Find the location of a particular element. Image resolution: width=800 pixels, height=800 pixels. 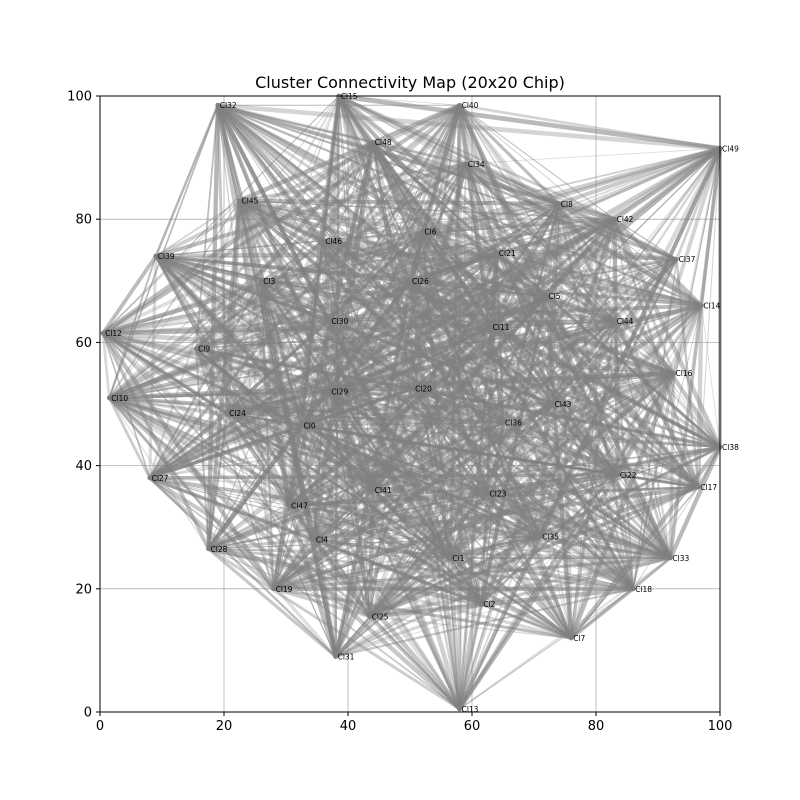

edge-Cl30-Cl49 is located at coordinates (525, 235).